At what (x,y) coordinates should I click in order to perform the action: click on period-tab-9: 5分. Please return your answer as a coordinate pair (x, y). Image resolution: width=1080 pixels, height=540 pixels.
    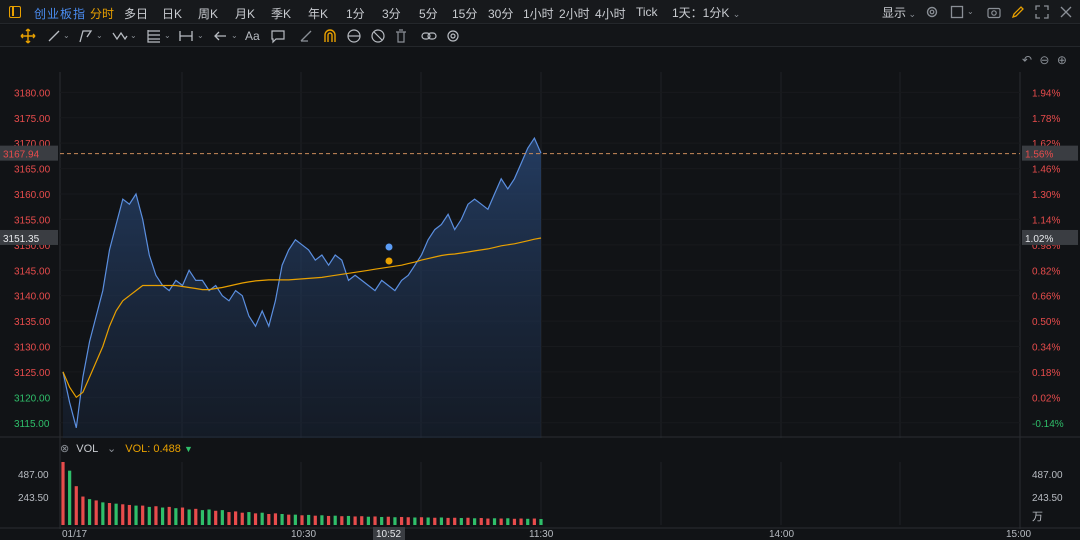
    Looking at the image, I should click on (428, 14).